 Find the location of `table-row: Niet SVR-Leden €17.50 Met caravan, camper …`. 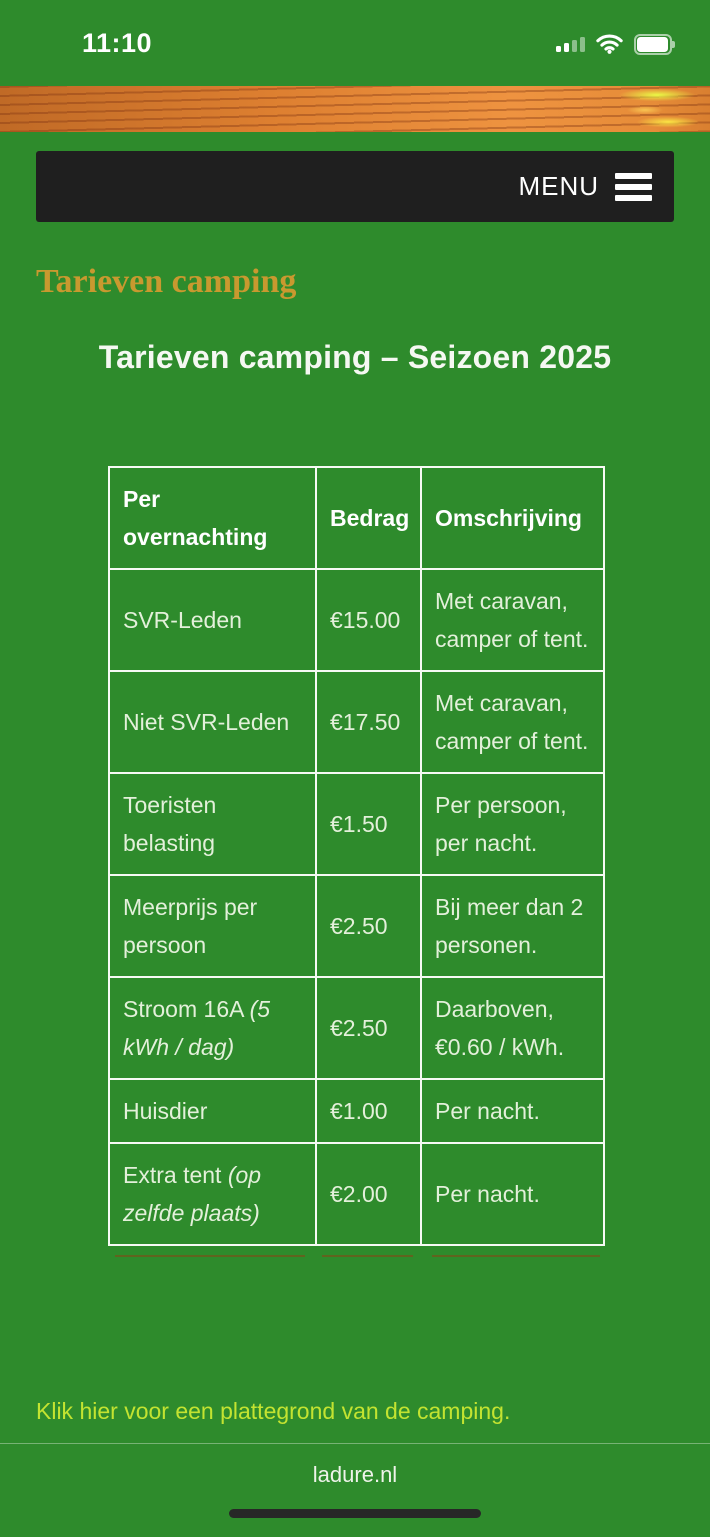

table-row: Niet SVR-Leden €17.50 Met caravan, camper … is located at coordinates (356, 722).